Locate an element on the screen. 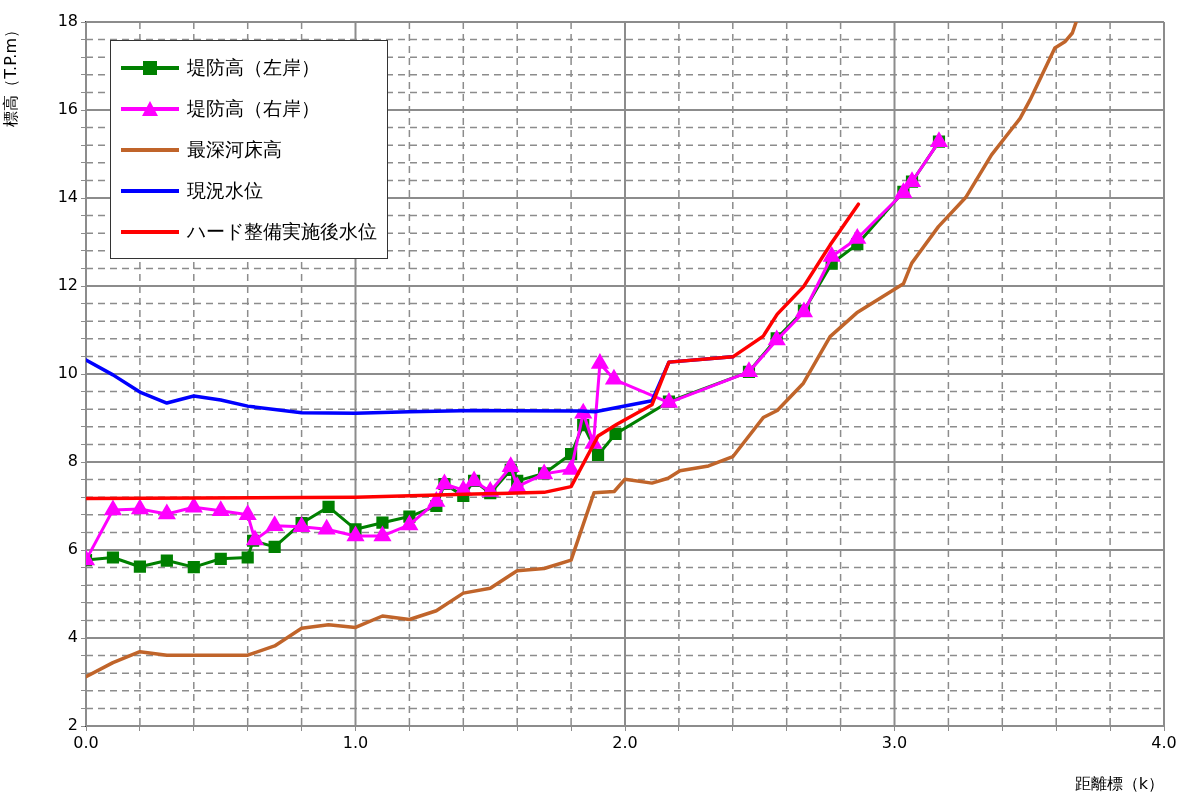 The height and width of the screenshot is (798, 1188). x-tick-label: 4.0 is located at coordinates (1164, 742).